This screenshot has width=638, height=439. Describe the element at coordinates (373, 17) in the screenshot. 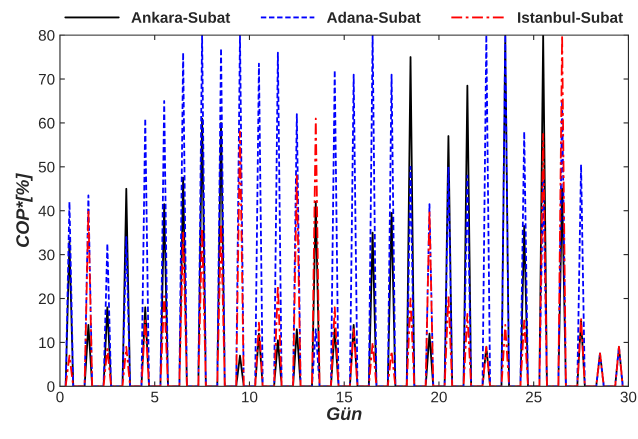

I see `legend-label: Adana-Subat` at that location.